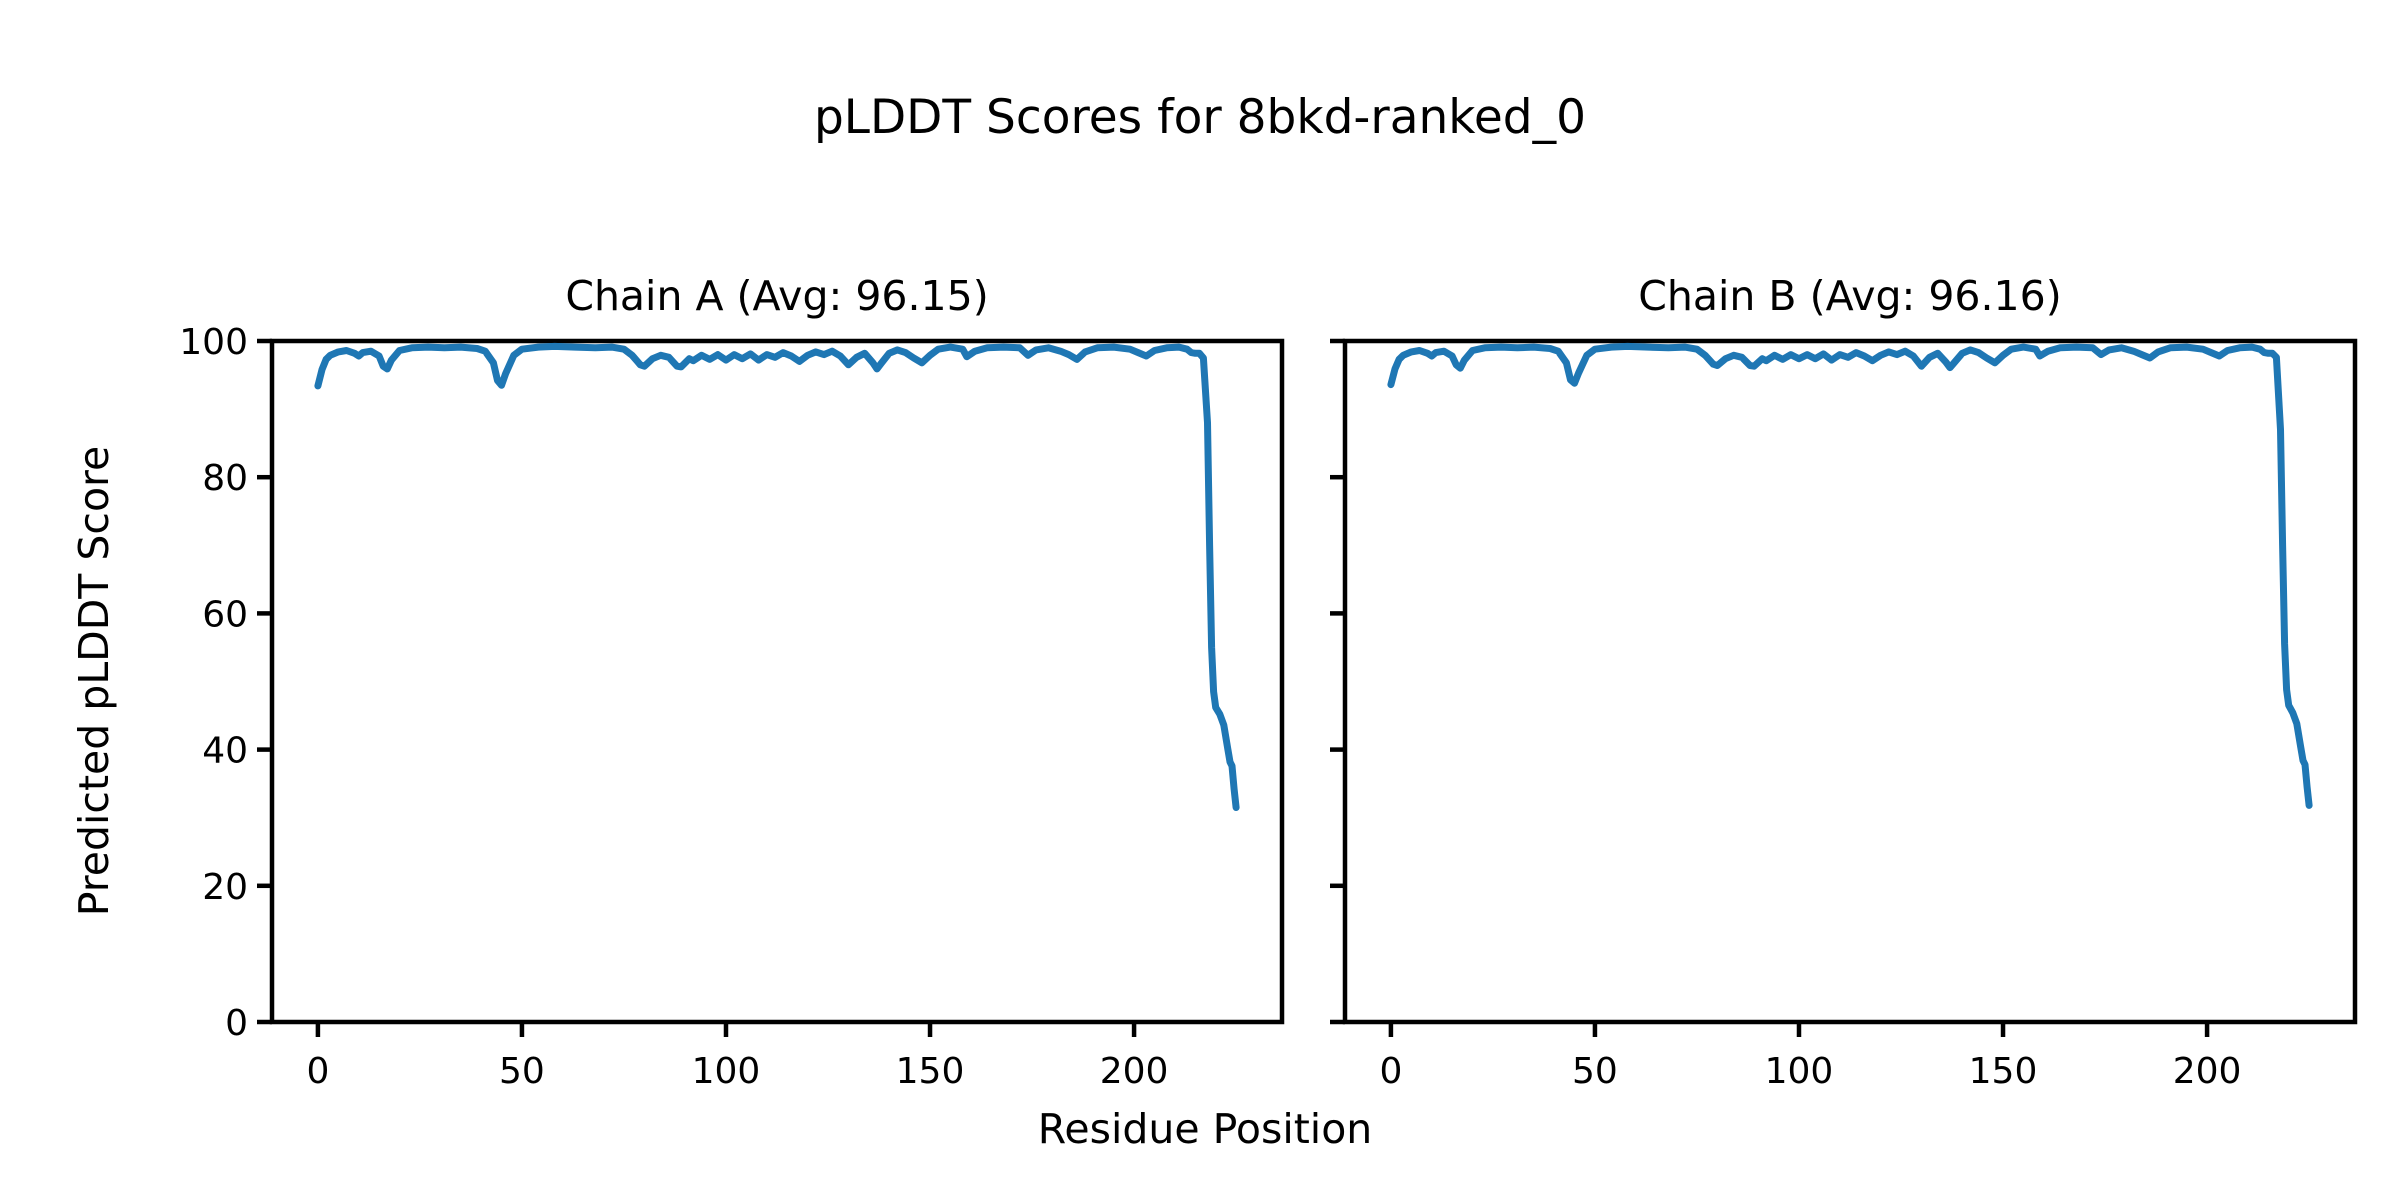 This screenshot has width=2400, height=1204. Describe the element at coordinates (225, 478) in the screenshot. I see `y-tick-label: 80` at that location.